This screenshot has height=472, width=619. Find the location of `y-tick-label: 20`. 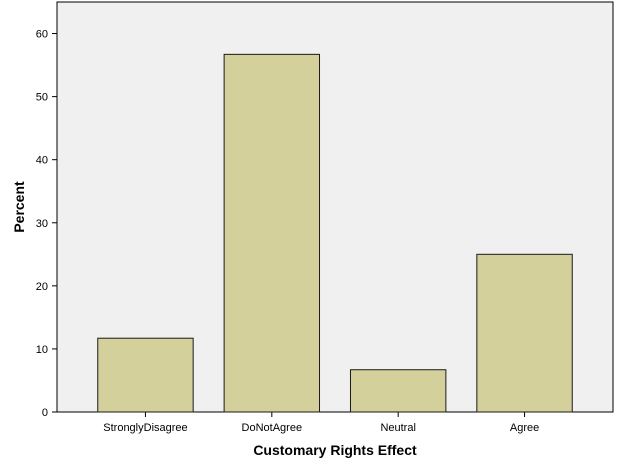

y-tick-label: 20 is located at coordinates (42, 287).